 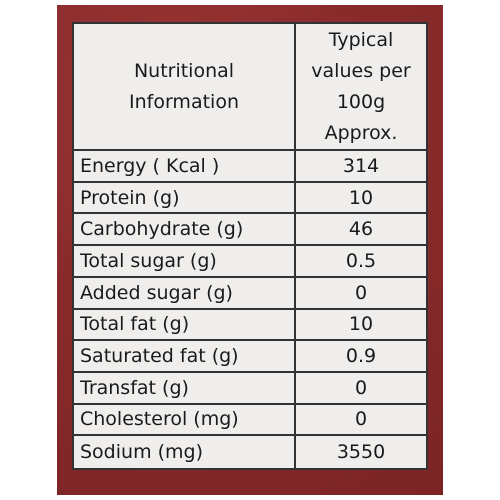 I want to click on nutrient-name: Energy ( Kcal ), so click(x=185, y=167).